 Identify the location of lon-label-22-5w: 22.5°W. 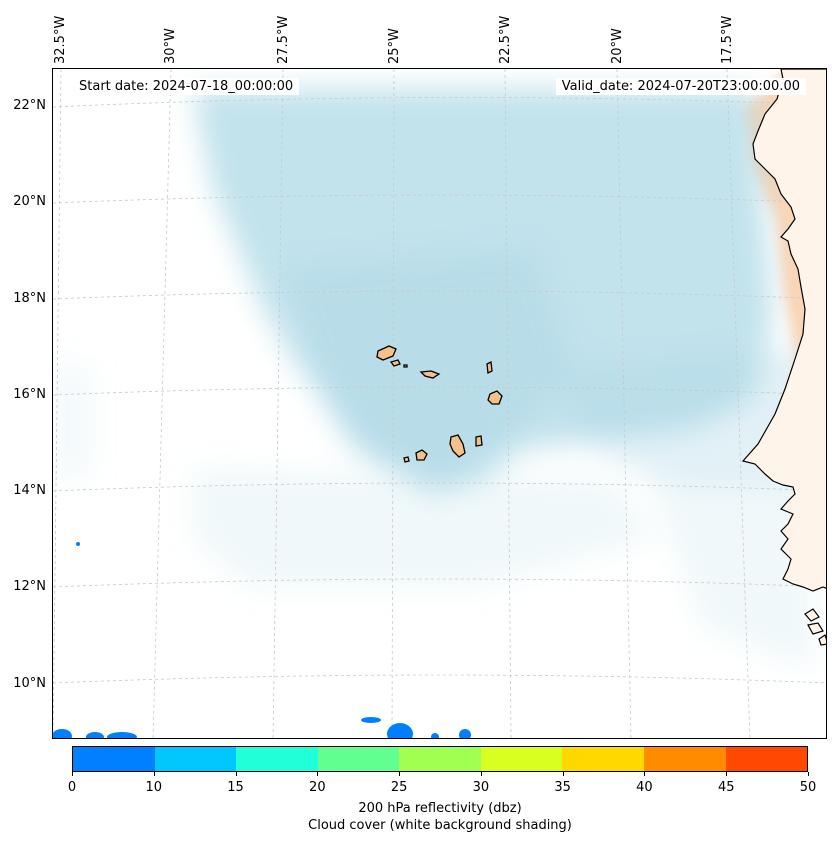
(505, 39).